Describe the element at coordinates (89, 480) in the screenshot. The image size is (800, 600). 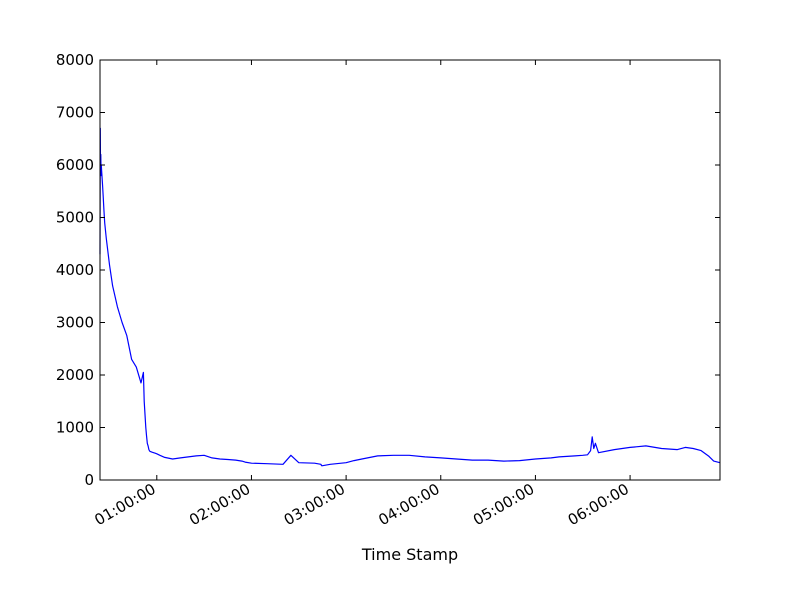
I see `y-tick-label: 0` at that location.